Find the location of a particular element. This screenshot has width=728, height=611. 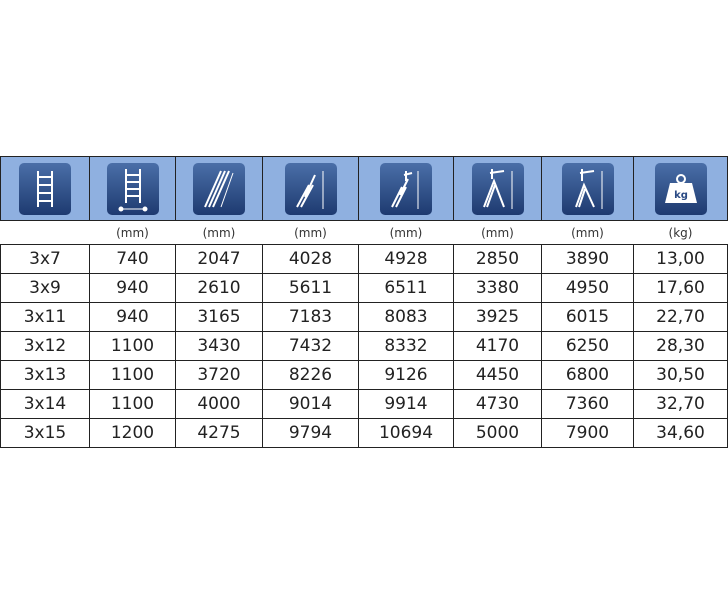

model-cell: 3x9 is located at coordinates (45, 288).